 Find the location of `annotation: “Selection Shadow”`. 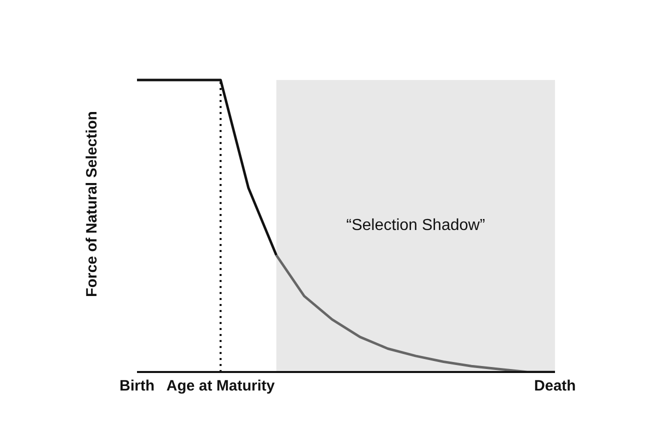

annotation: “Selection Shadow” is located at coordinates (416, 225).